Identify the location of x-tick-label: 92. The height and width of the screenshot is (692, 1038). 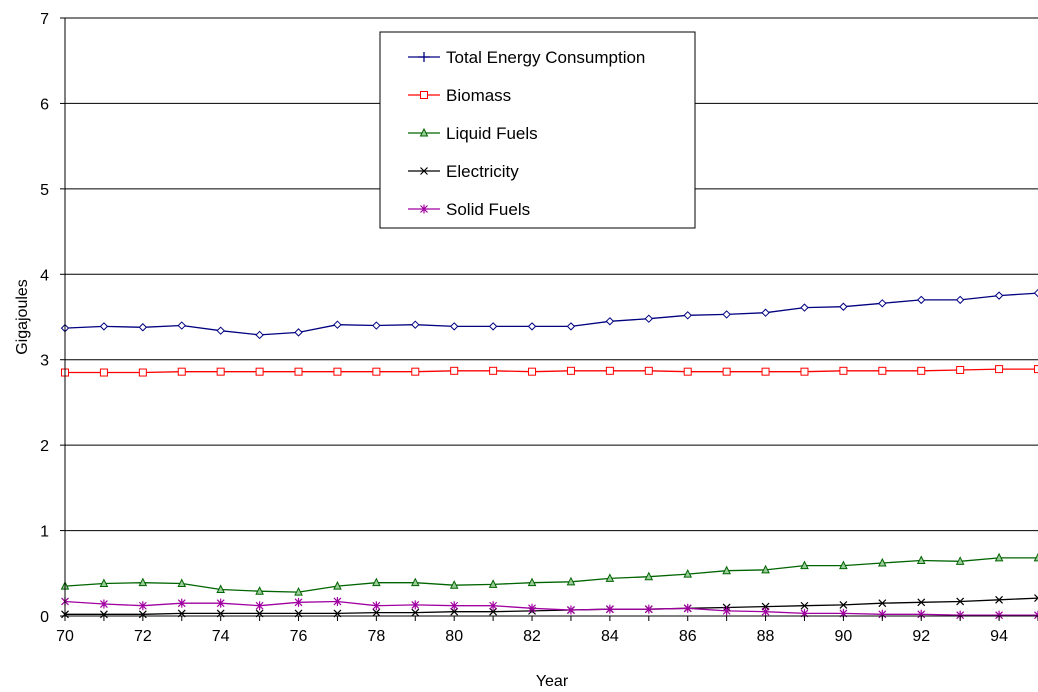
(921, 636).